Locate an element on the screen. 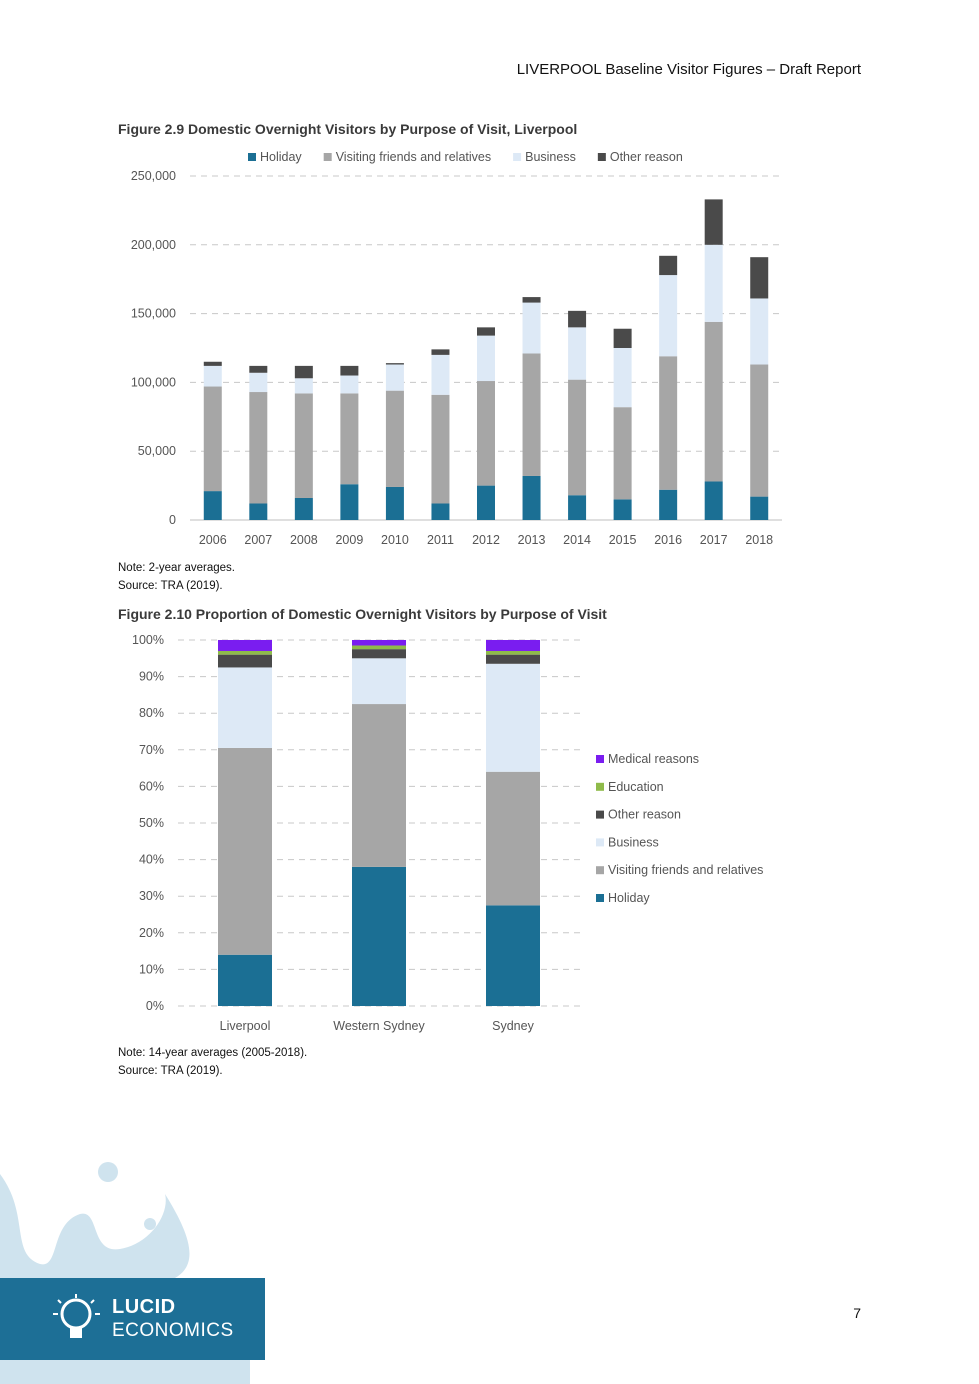 The width and height of the screenshot is (979, 1384). bar-other-reason-2013 is located at coordinates (531, 300).